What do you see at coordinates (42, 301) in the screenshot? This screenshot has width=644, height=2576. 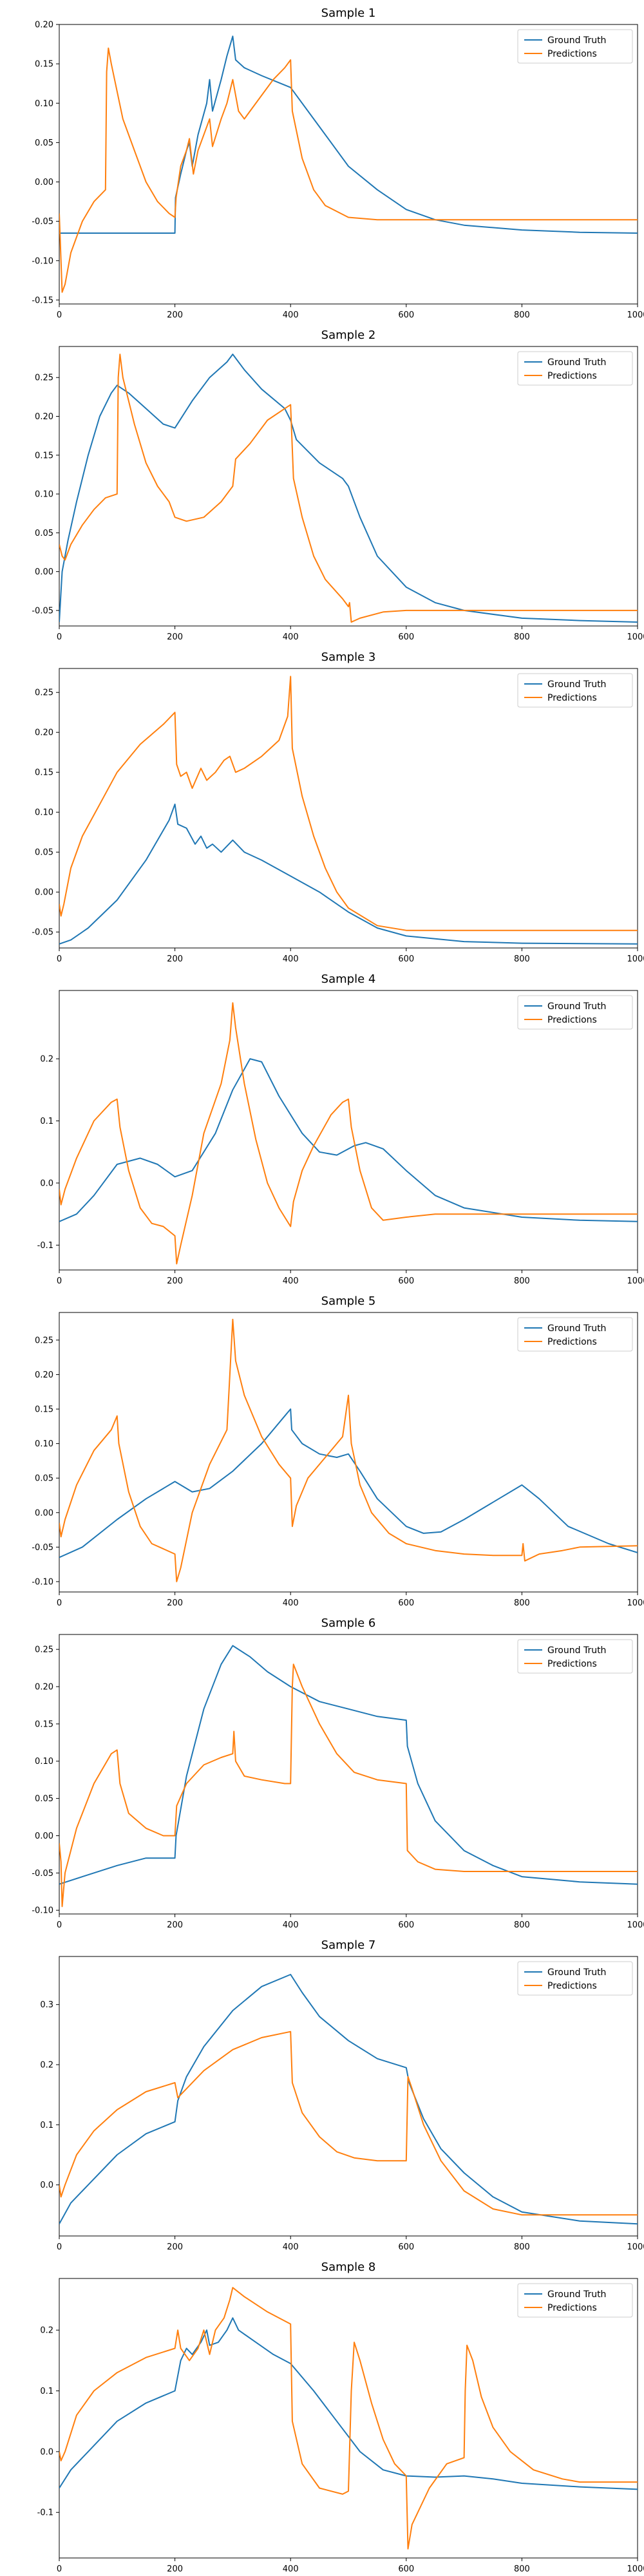 I see `y-tick-label: -0.15` at bounding box center [42, 301].